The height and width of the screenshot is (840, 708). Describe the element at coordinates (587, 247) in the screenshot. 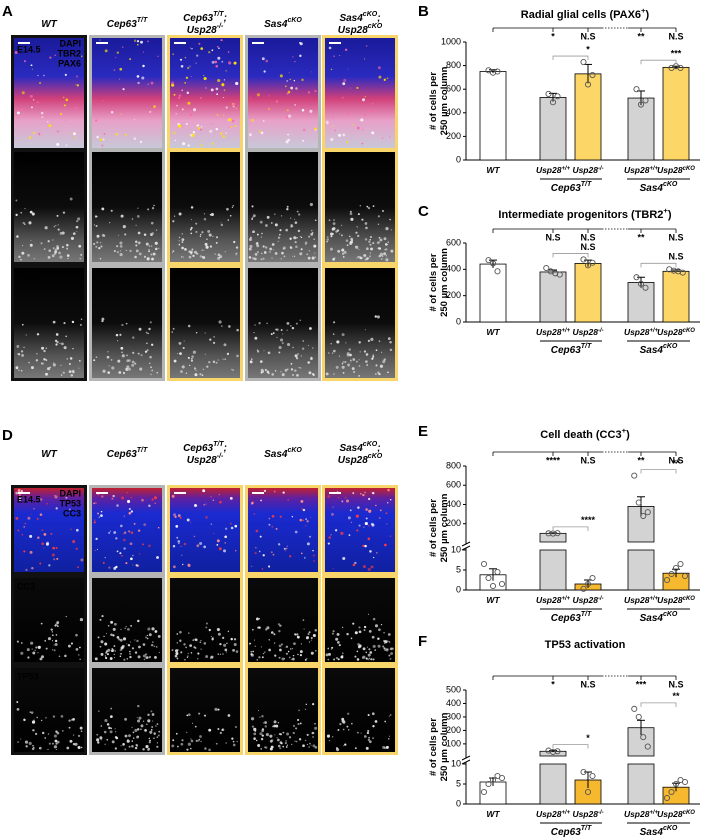

I see `pair-significance: N.S` at that location.